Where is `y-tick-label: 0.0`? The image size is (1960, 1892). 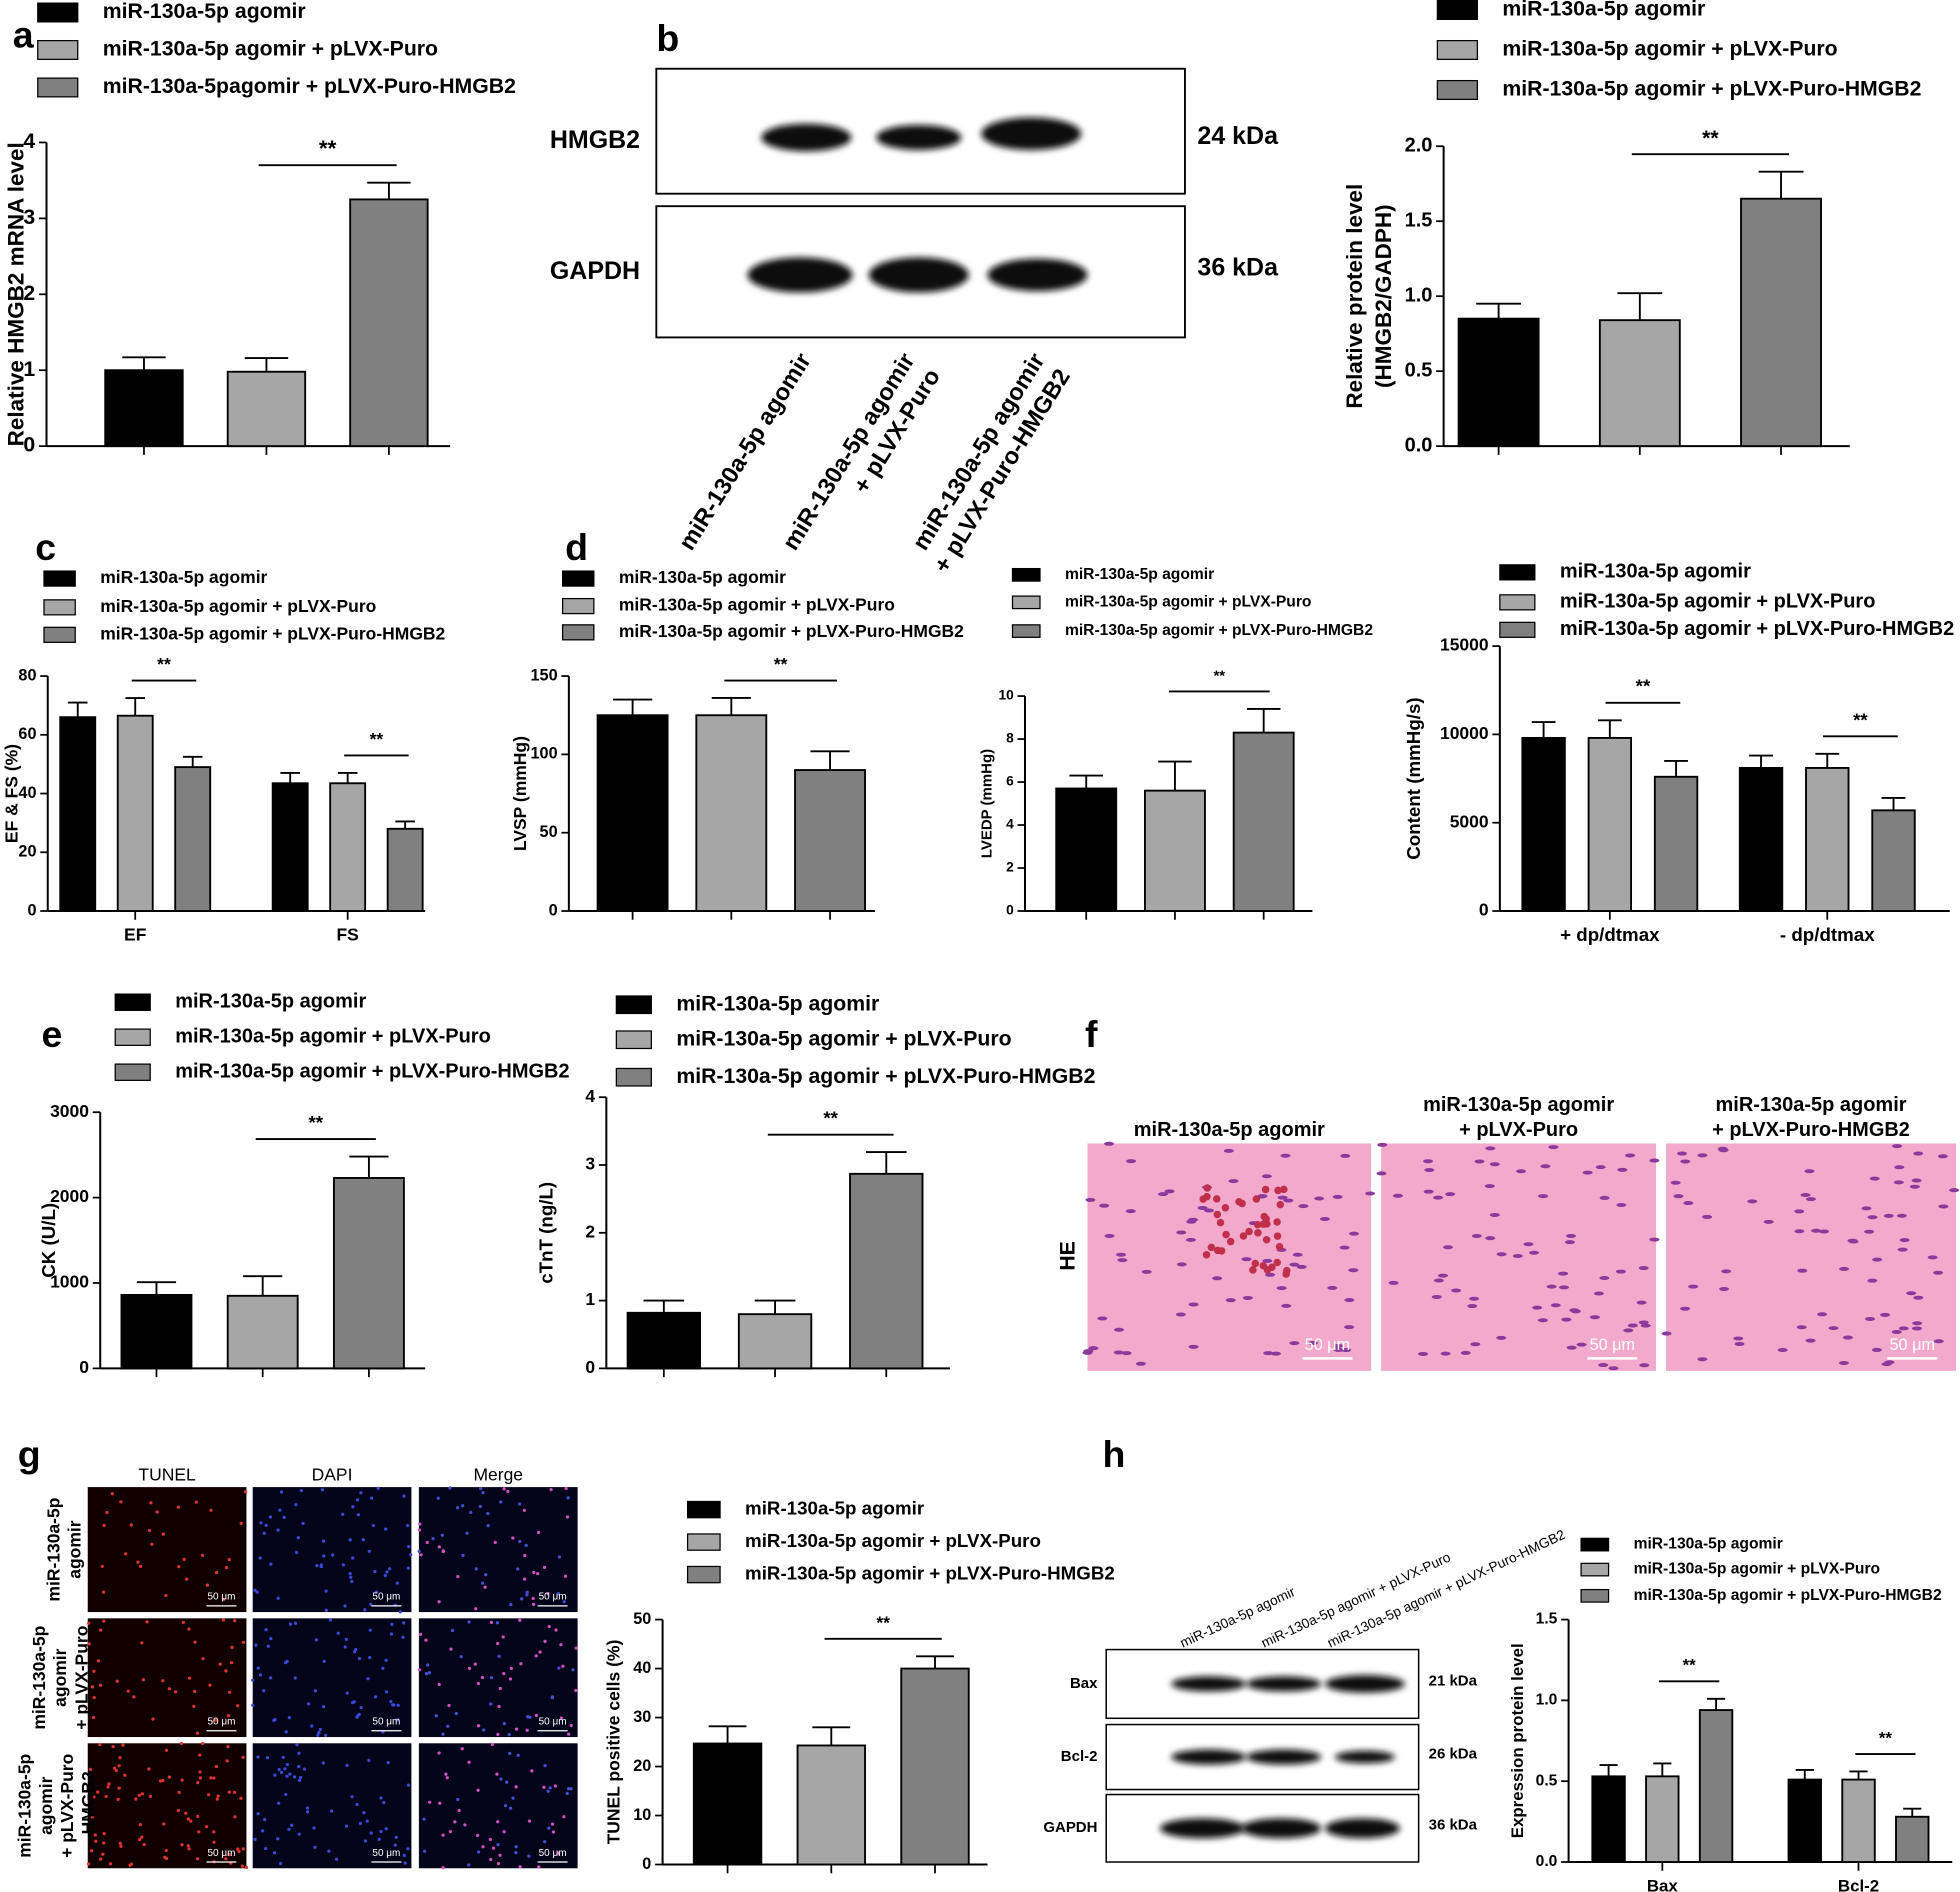 y-tick-label: 0.0 is located at coordinates (1547, 1861).